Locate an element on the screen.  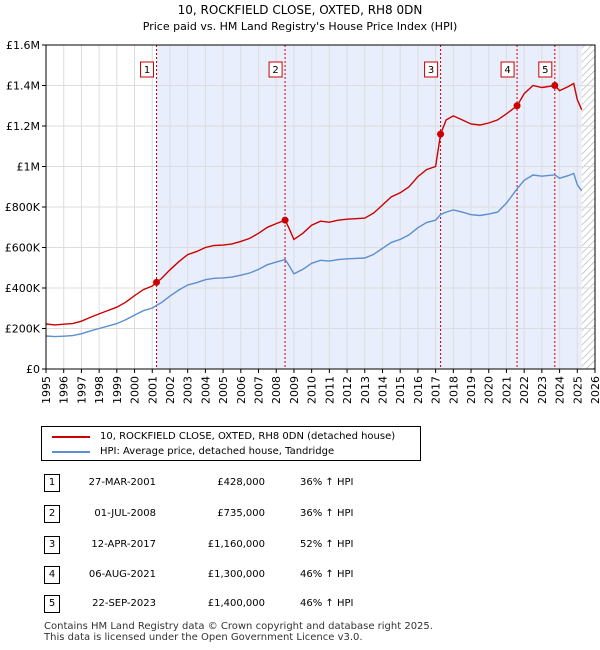
x-tick-label: 1999 is located at coordinates (117, 390).